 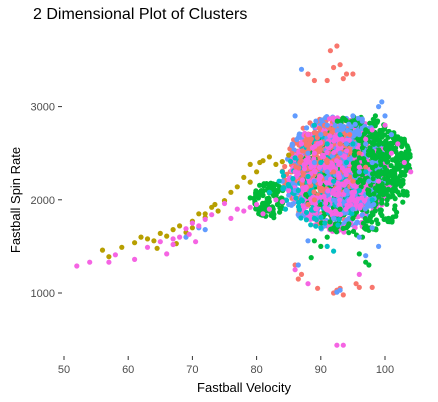 What do you see at coordinates (256, 370) in the screenshot?
I see `x-tick-label: 80` at bounding box center [256, 370].